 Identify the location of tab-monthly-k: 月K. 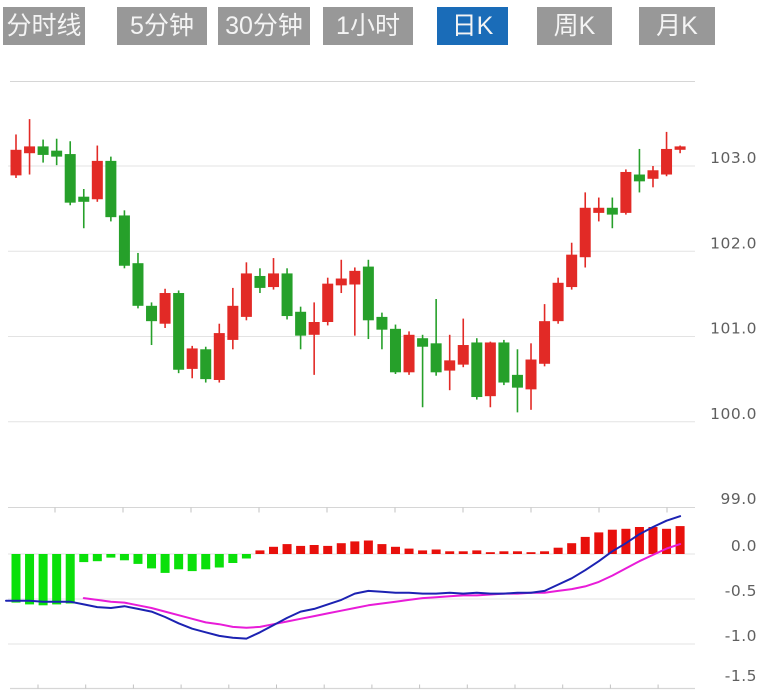
(677, 26).